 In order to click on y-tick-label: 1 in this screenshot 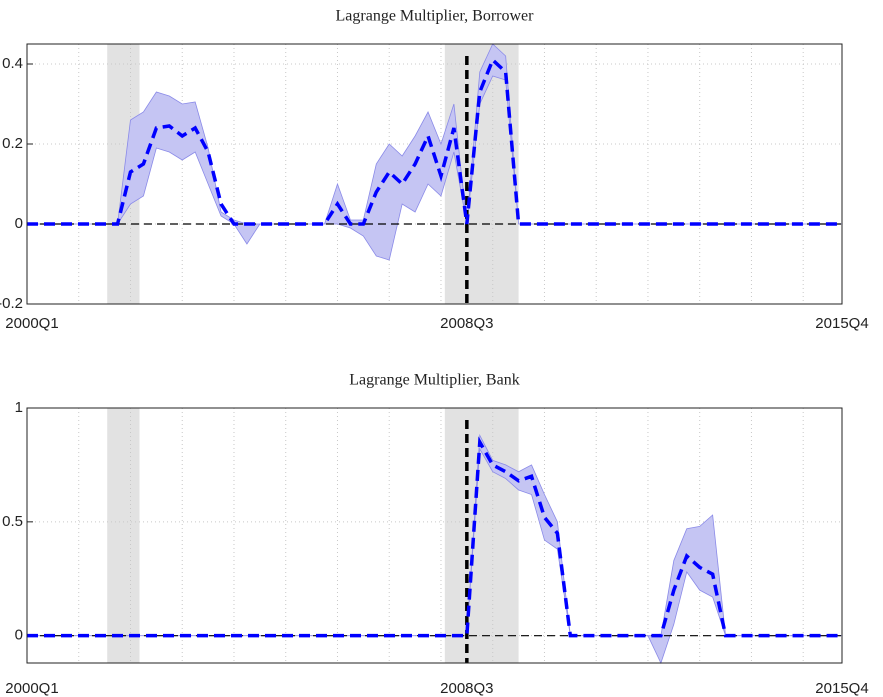, I will do `click(19, 407)`.